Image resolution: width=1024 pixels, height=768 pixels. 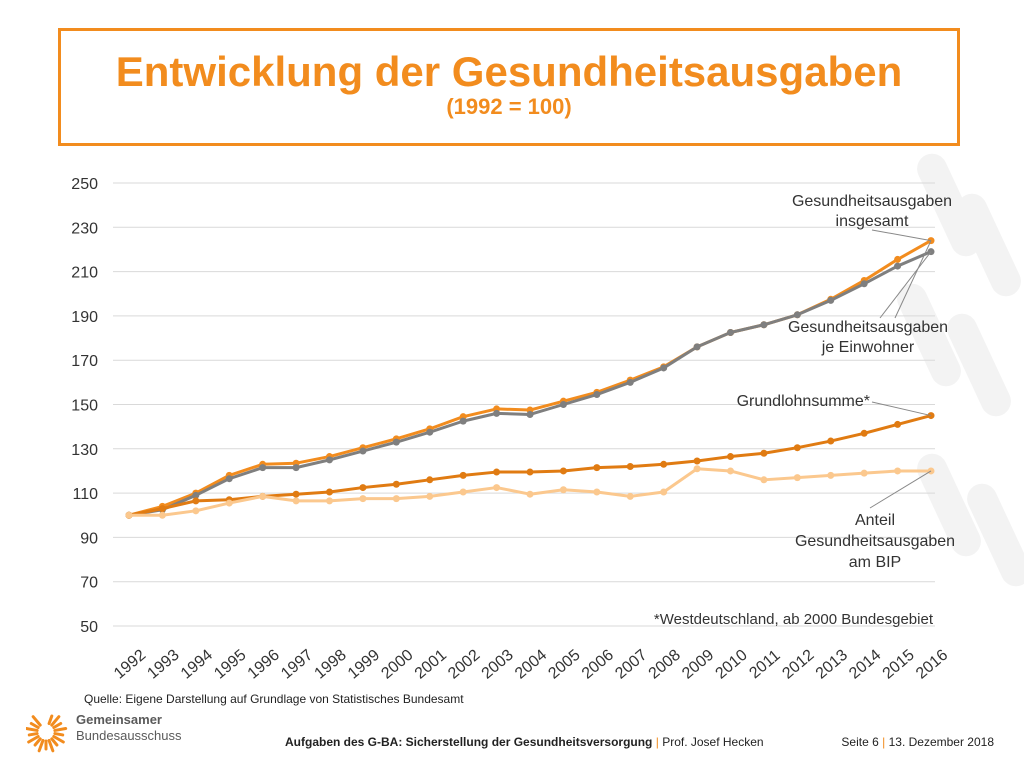 I want to click on x-tick-label: 2016, so click(x=932, y=665).